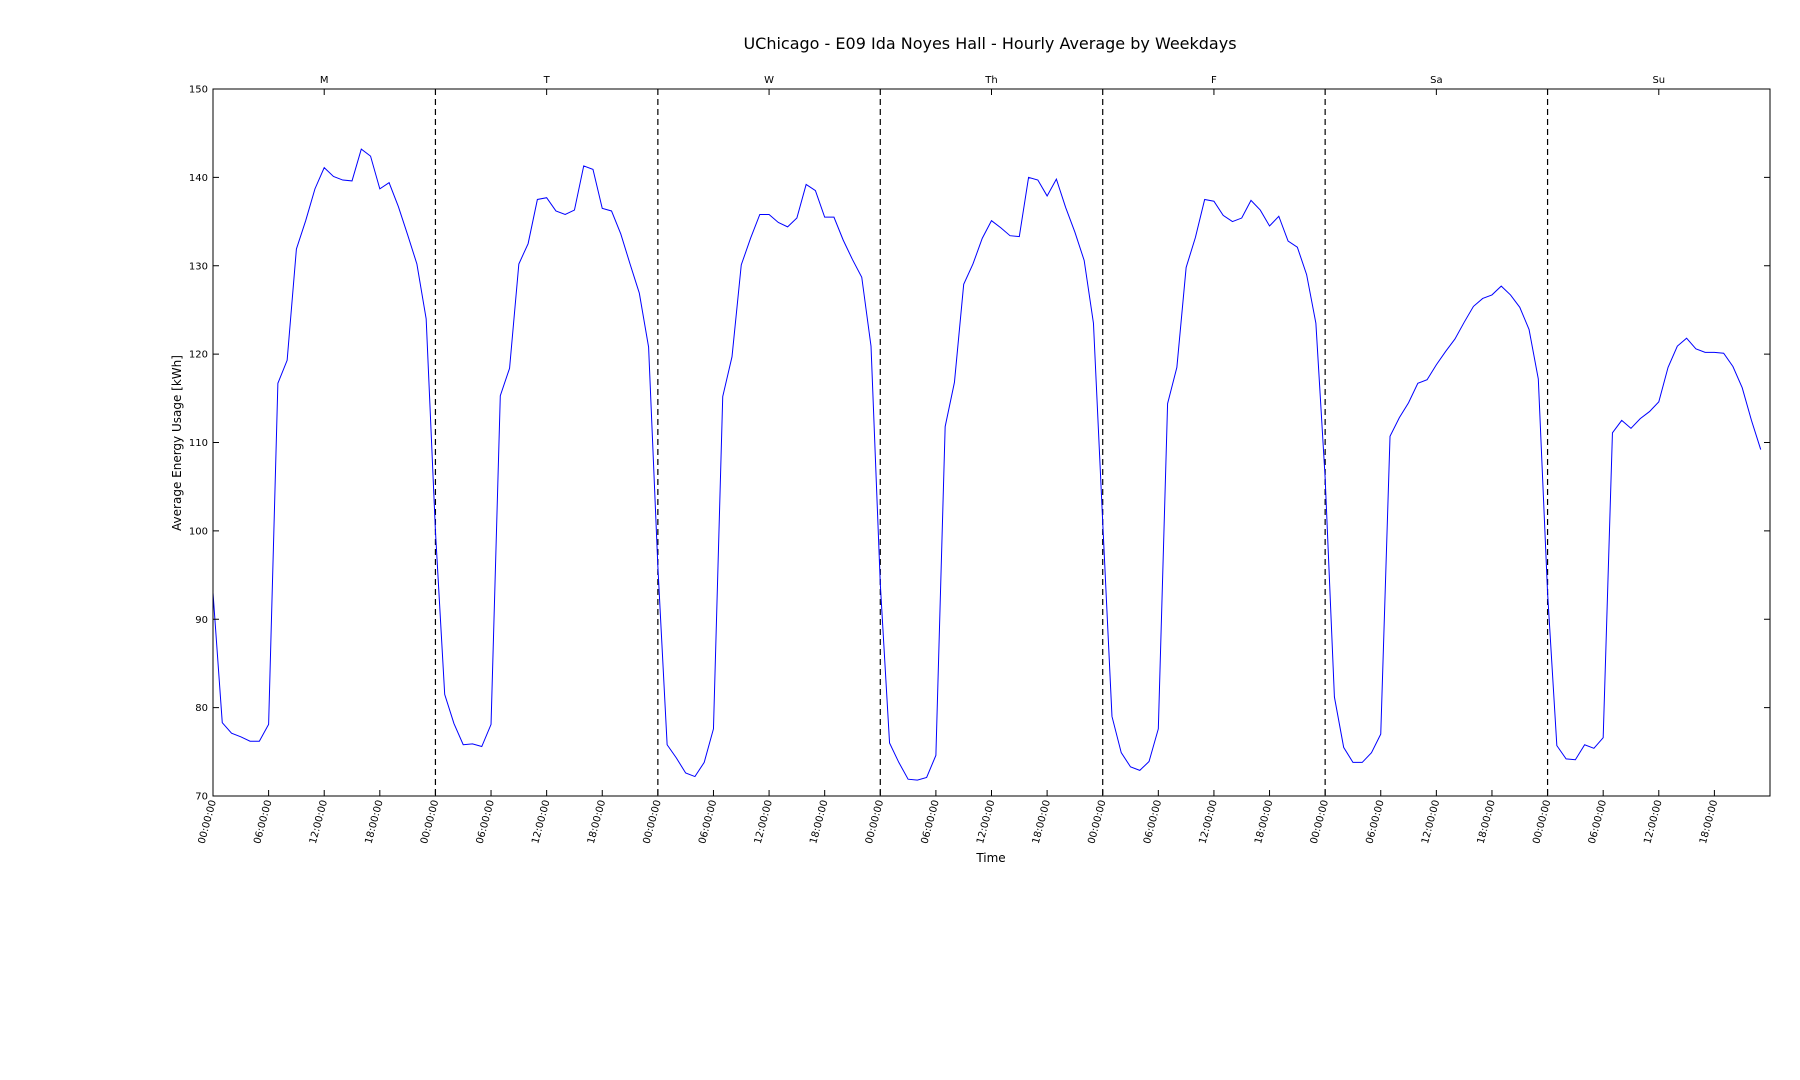  Describe the element at coordinates (1436, 80) in the screenshot. I see `day-label-5: Sa` at that location.